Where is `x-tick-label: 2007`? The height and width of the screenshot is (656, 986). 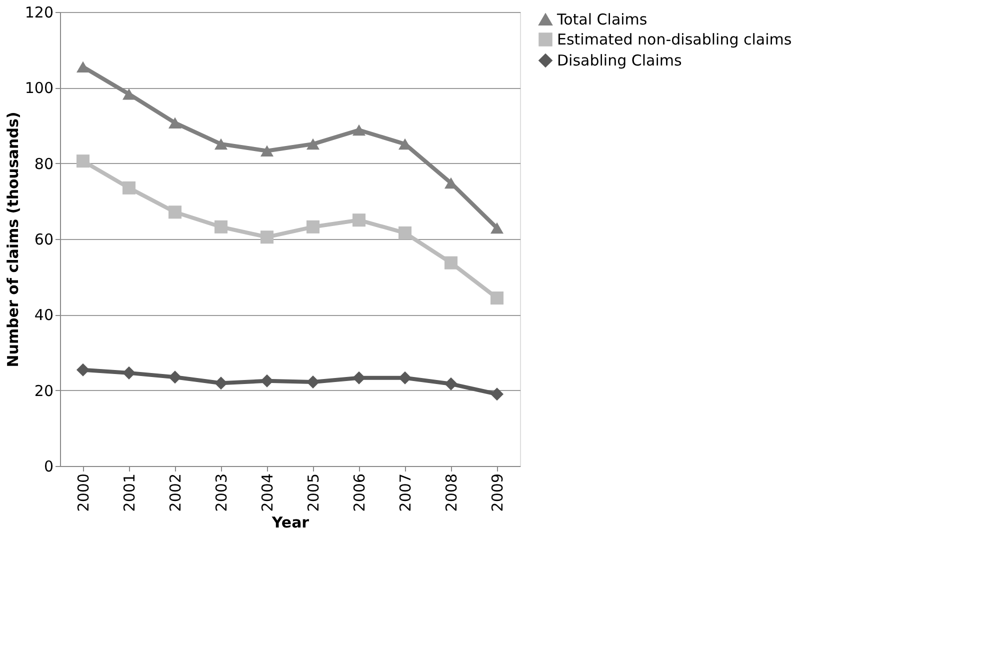 x-tick-label: 2007 is located at coordinates (405, 493).